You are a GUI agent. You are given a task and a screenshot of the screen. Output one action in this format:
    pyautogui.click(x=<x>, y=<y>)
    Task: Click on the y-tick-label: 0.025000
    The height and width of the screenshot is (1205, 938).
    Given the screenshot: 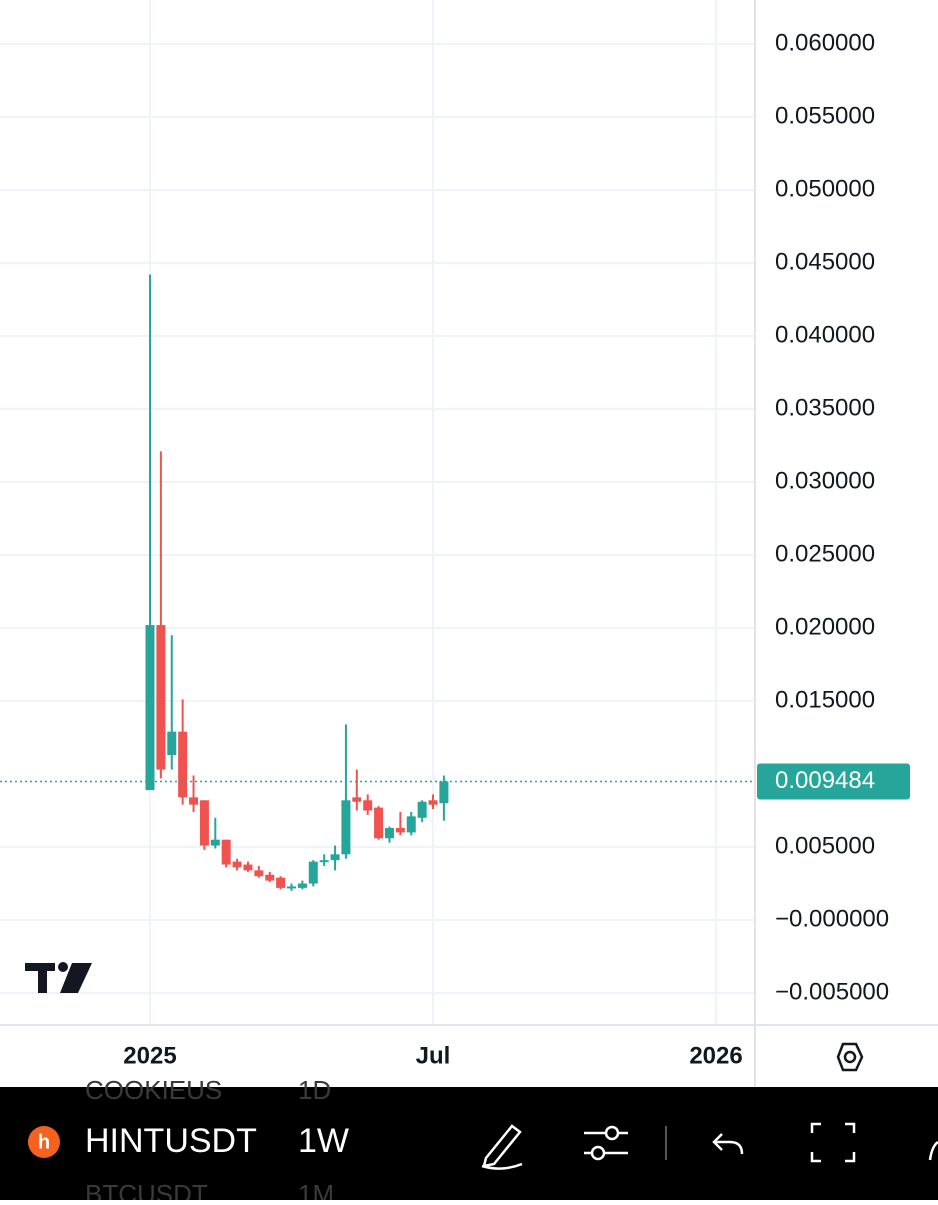 What is the action you would take?
    pyautogui.click(x=825, y=553)
    